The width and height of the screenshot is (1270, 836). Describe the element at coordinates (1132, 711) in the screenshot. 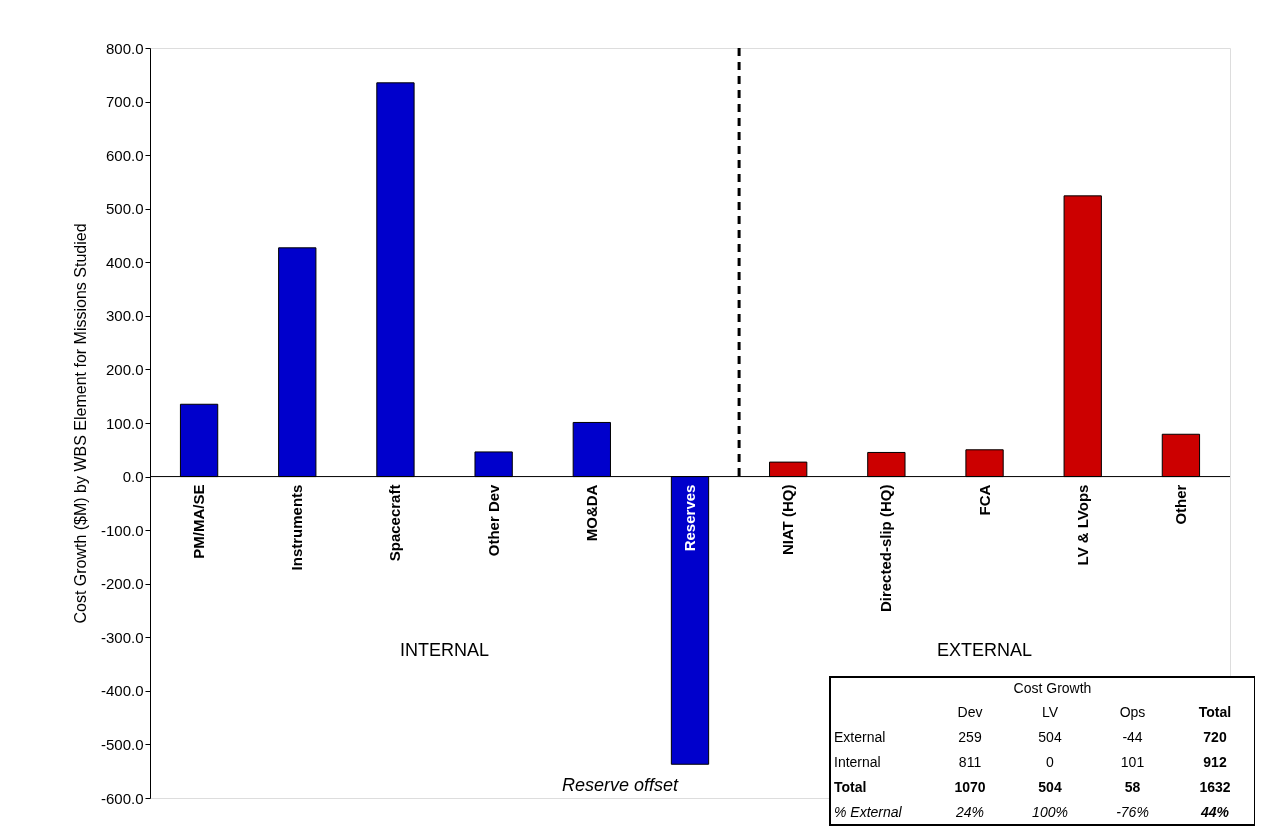

I see `annotation: Ops` at that location.